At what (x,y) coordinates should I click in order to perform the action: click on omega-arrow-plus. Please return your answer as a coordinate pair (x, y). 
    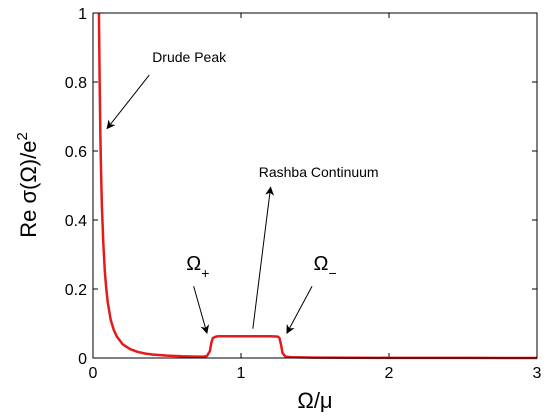
    Looking at the image, I should click on (201, 310).